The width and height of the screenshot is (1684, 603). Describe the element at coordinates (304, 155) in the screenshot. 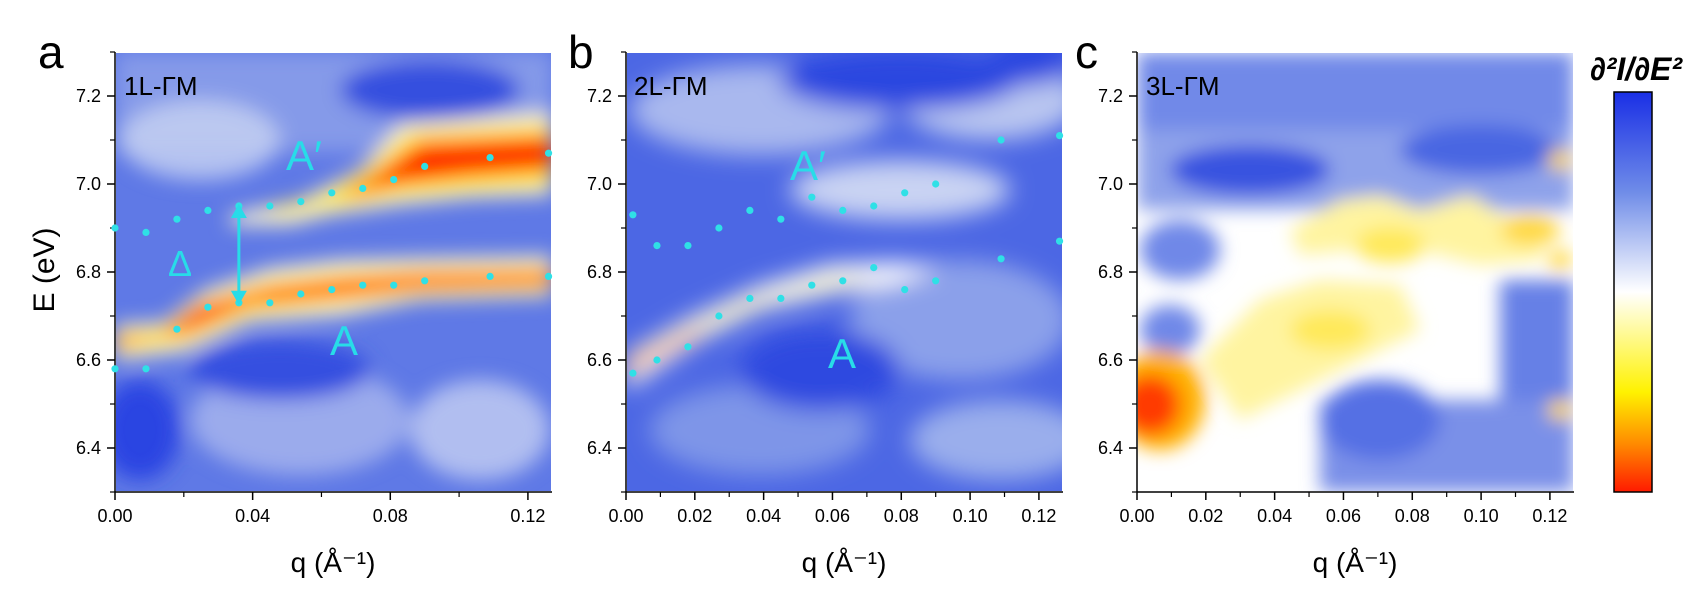

I see `series-label-a-aprime: A′` at that location.